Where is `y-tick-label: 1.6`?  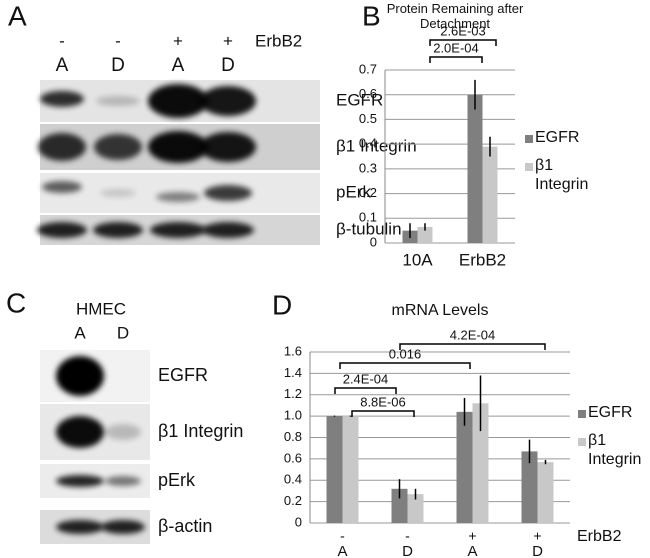 y-tick-label: 1.6 is located at coordinates (293, 350).